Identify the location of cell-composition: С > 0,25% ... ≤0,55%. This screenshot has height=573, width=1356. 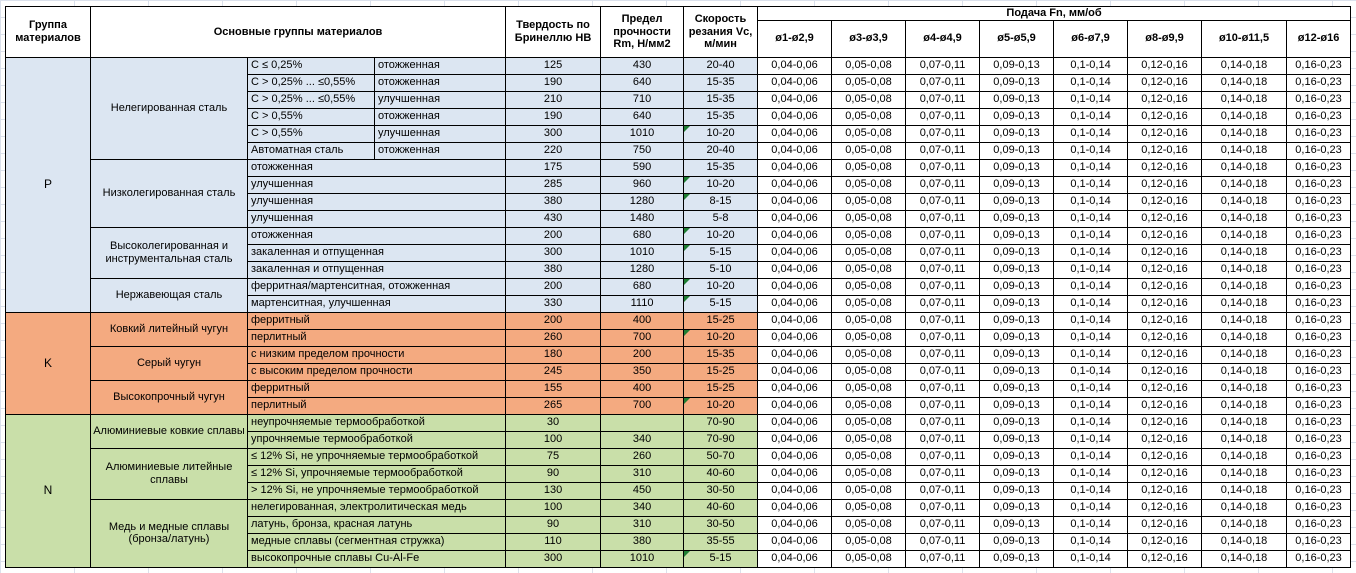
(311, 82).